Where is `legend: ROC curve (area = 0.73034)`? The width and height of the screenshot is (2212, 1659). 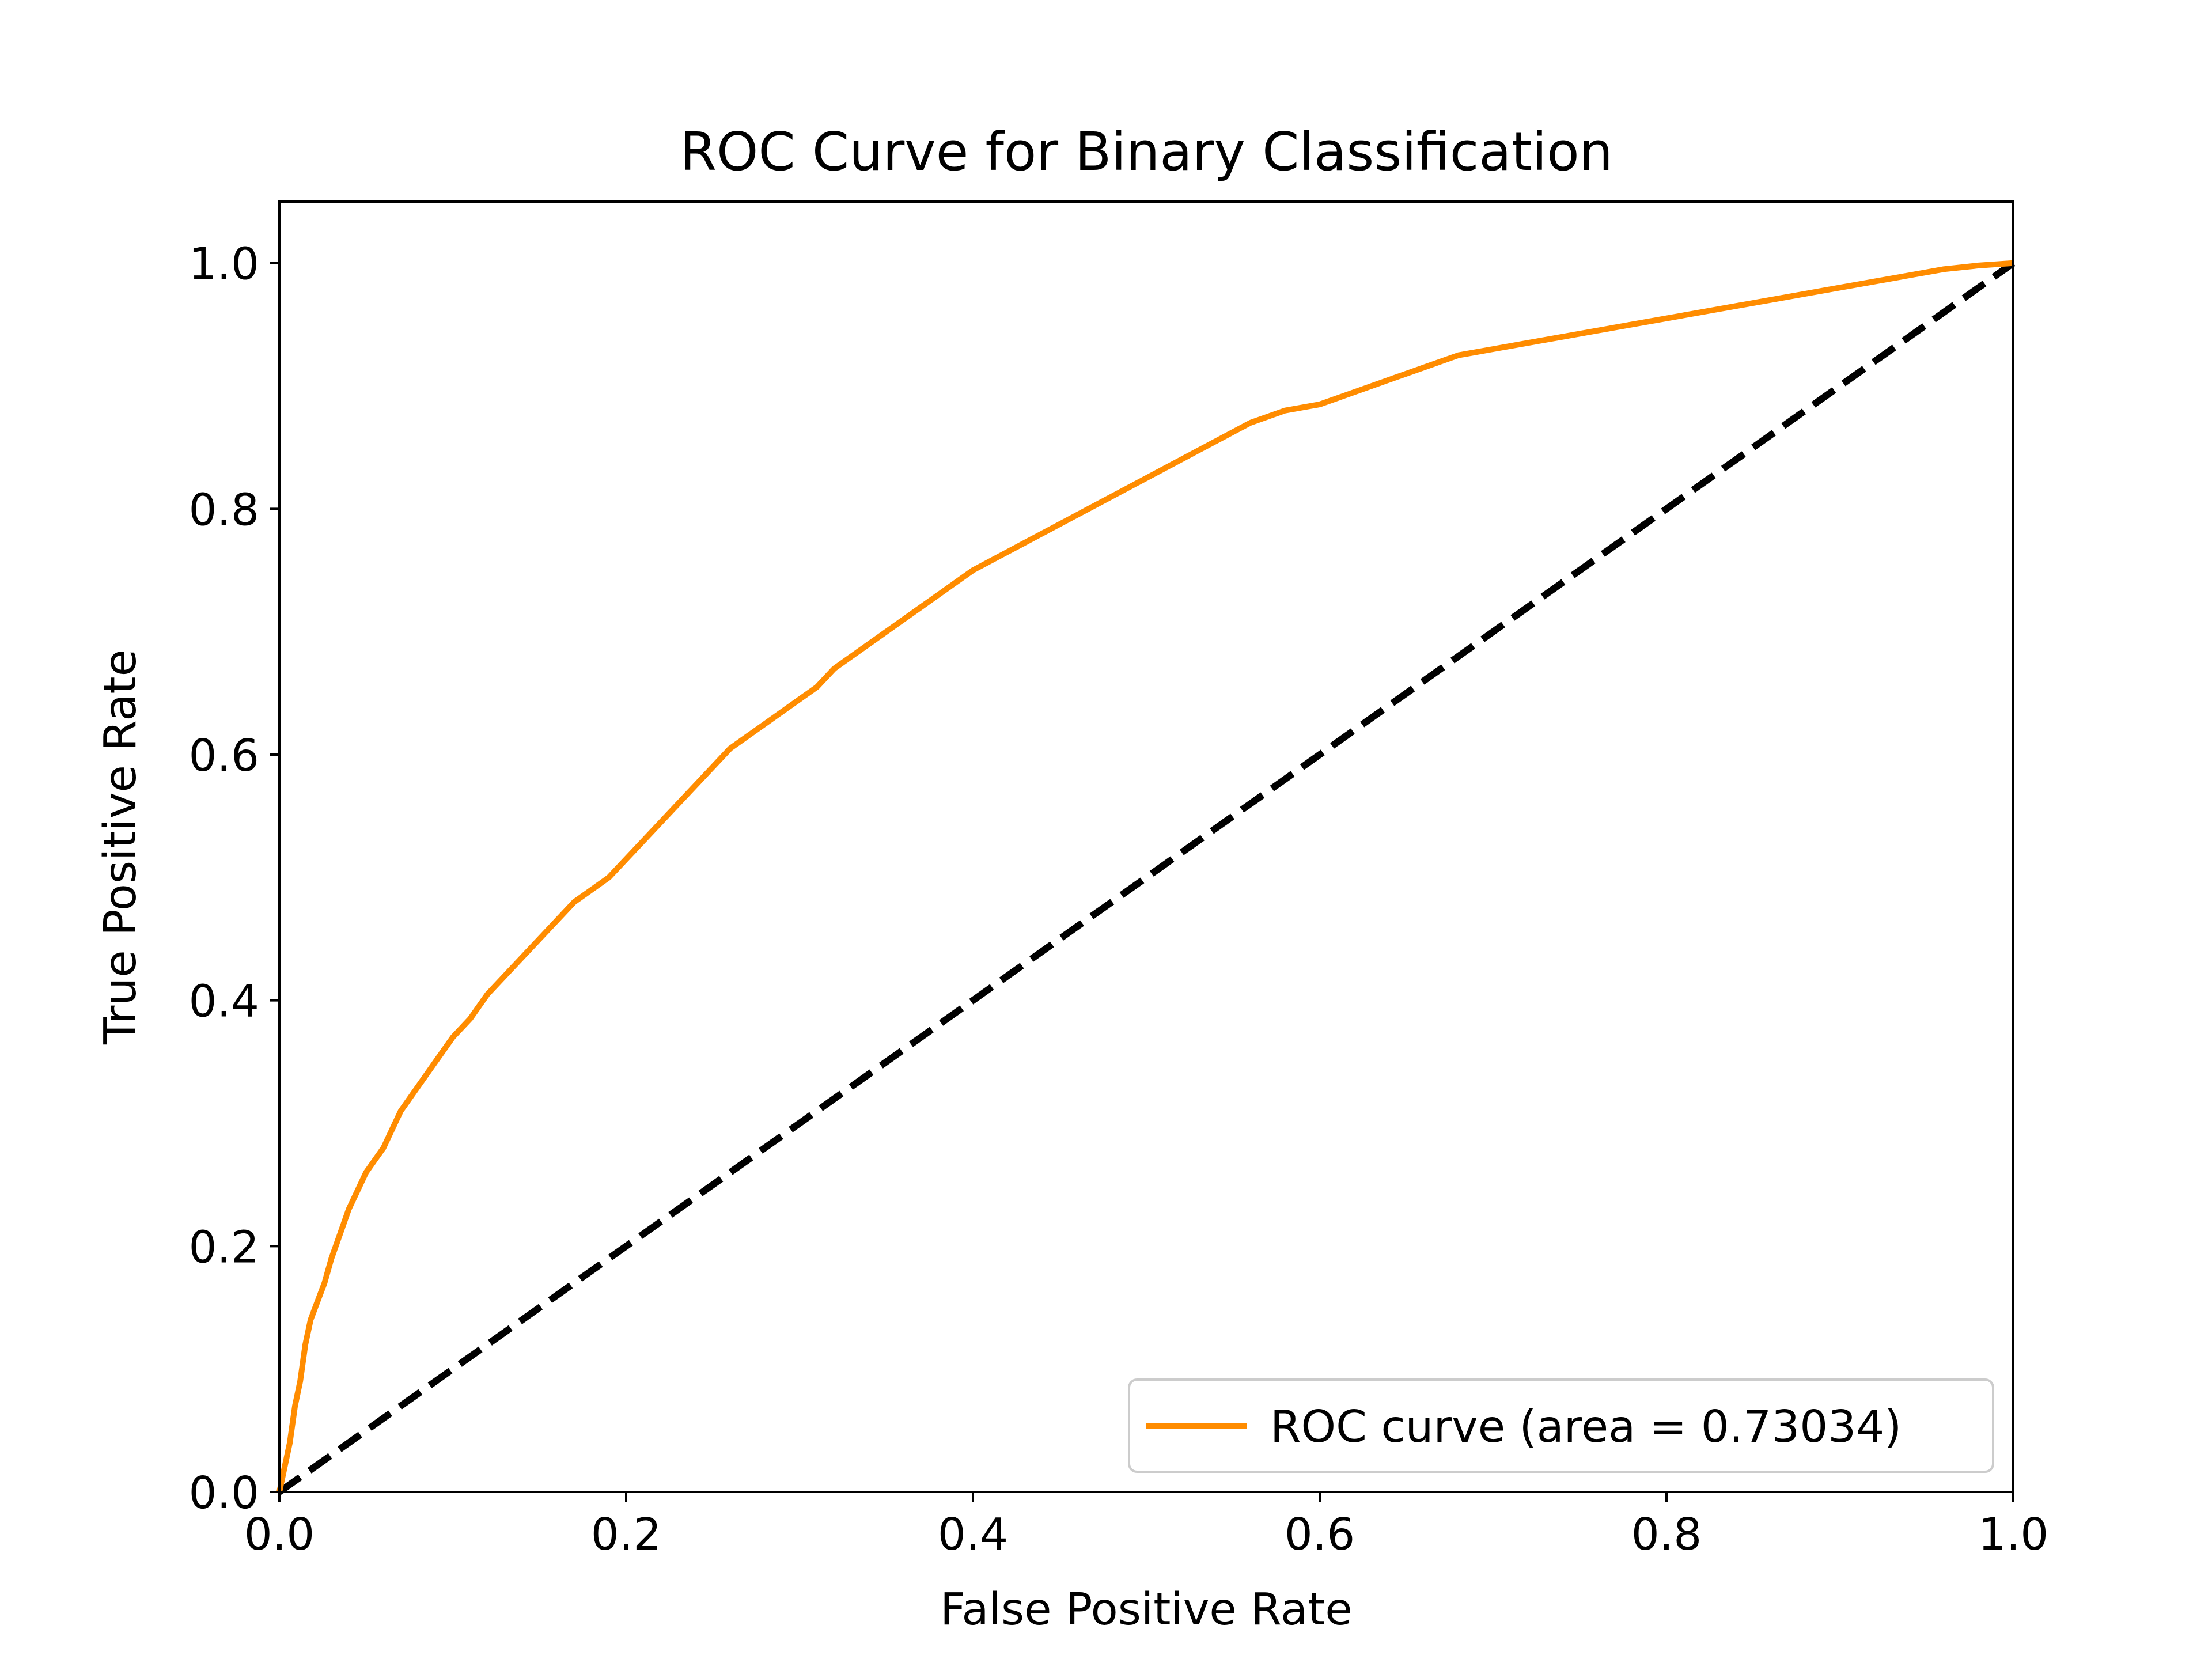
legend: ROC curve (area = 0.73034) is located at coordinates (1561, 1425).